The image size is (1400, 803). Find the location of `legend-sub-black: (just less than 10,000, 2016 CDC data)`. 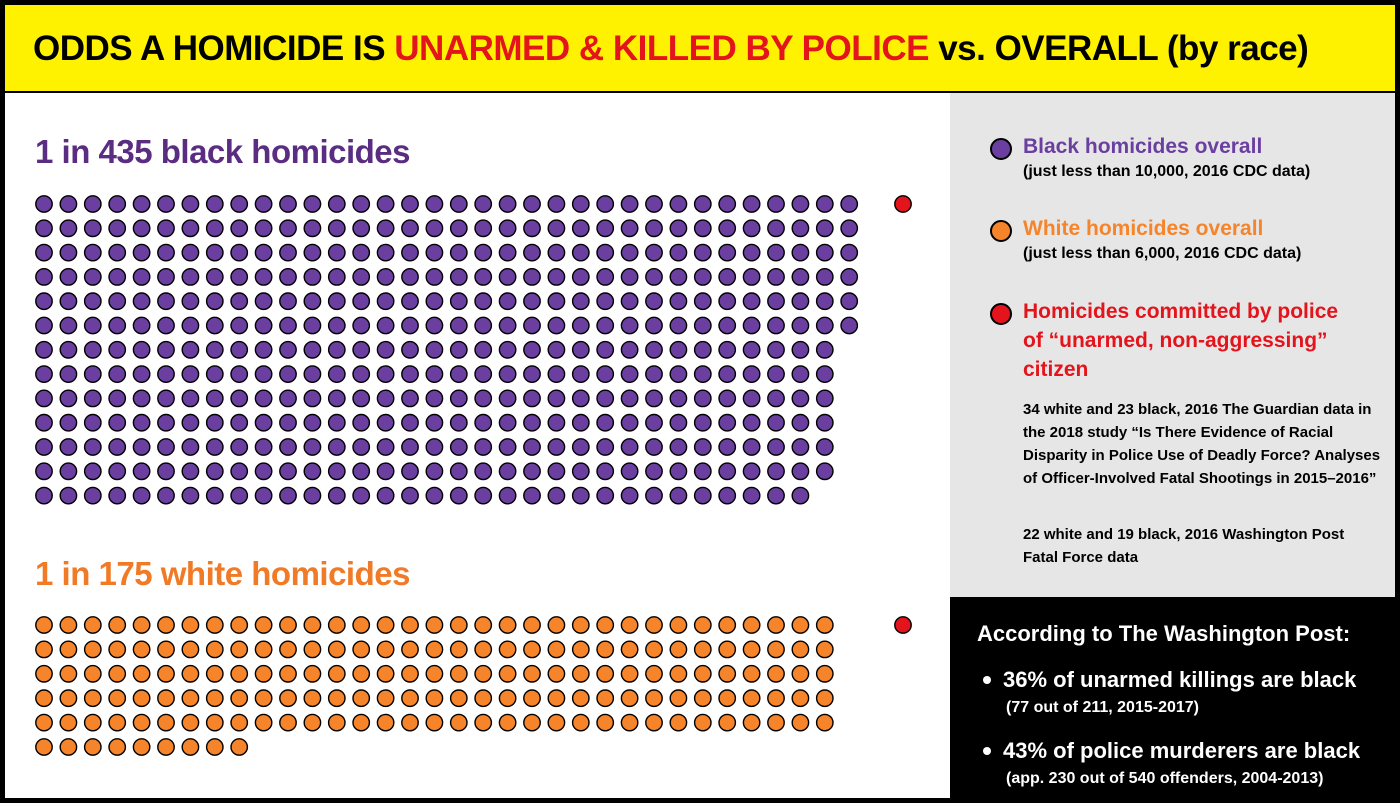

legend-sub-black: (just less than 10,000, 2016 CDC data) is located at coordinates (1167, 171).